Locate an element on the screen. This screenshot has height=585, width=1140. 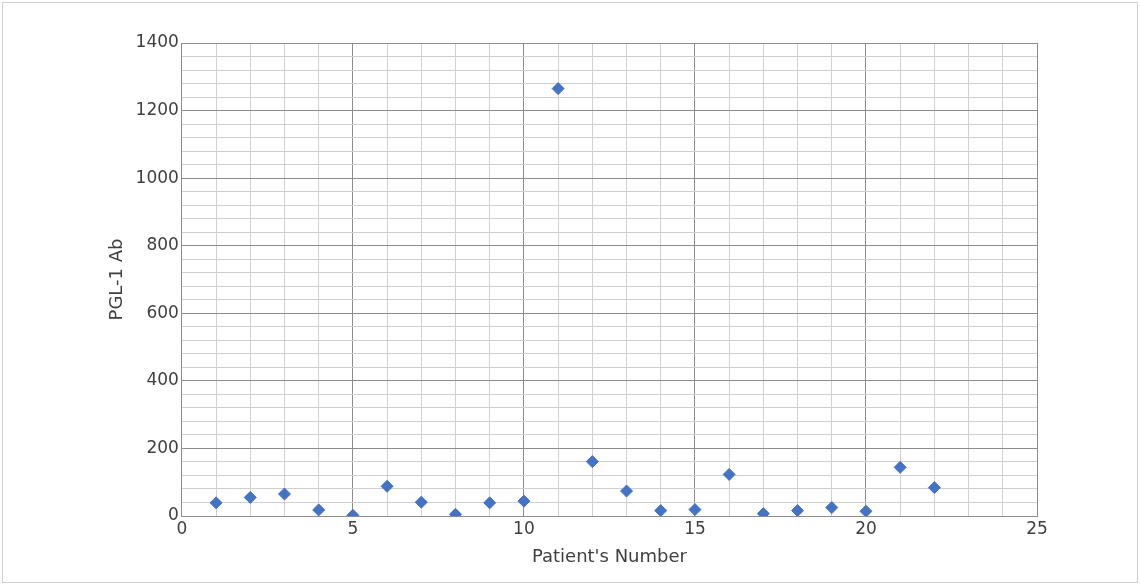
y-tick-label: 1400 is located at coordinates (157, 41).